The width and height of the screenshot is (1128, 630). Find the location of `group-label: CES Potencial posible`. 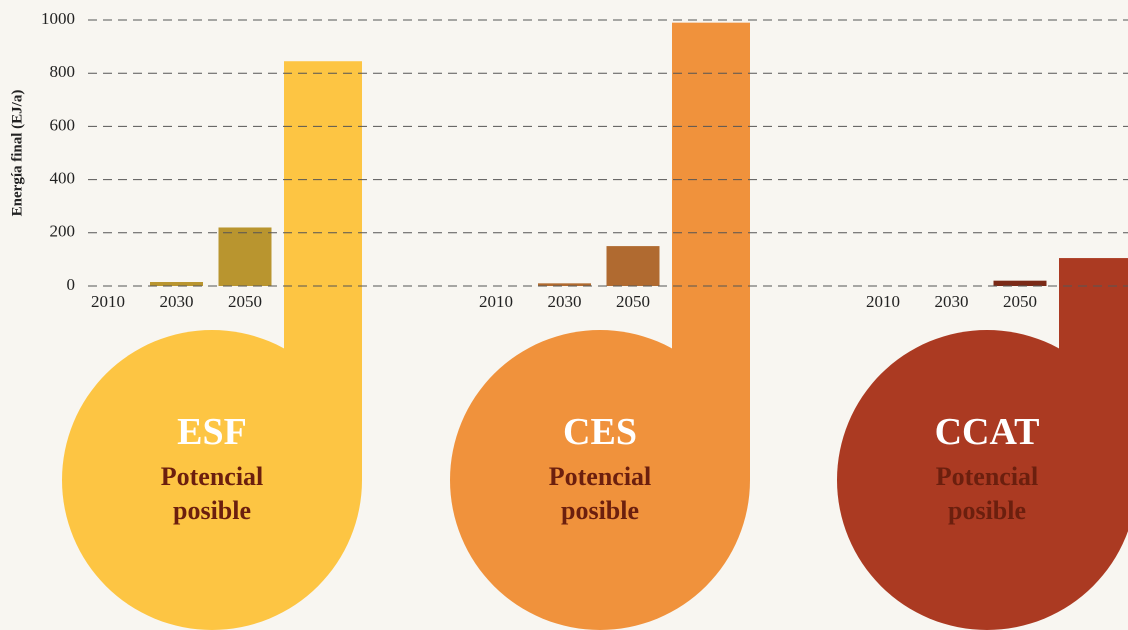

group-label: CES Potencial posible is located at coordinates (600, 469).